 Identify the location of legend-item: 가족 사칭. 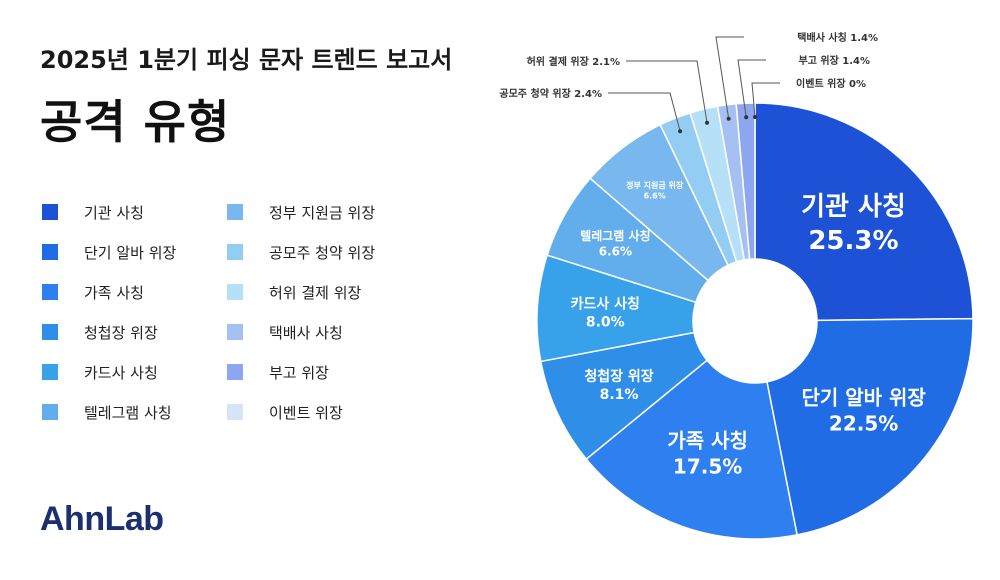
(134, 292).